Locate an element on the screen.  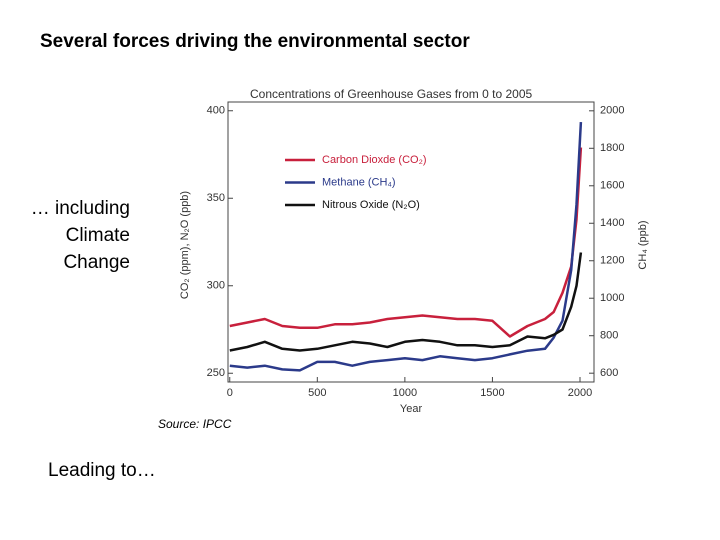
series-line is located at coordinates (406, 302).